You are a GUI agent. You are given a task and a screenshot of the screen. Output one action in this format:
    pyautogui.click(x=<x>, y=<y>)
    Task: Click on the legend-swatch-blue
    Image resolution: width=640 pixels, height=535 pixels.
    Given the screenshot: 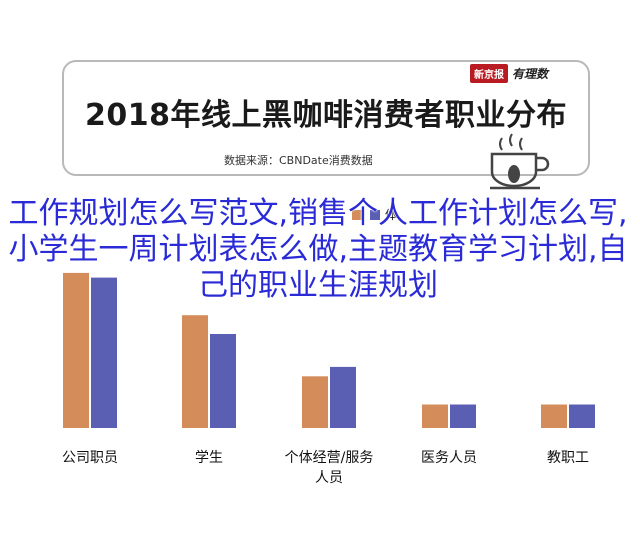 What is the action you would take?
    pyautogui.click(x=375, y=215)
    